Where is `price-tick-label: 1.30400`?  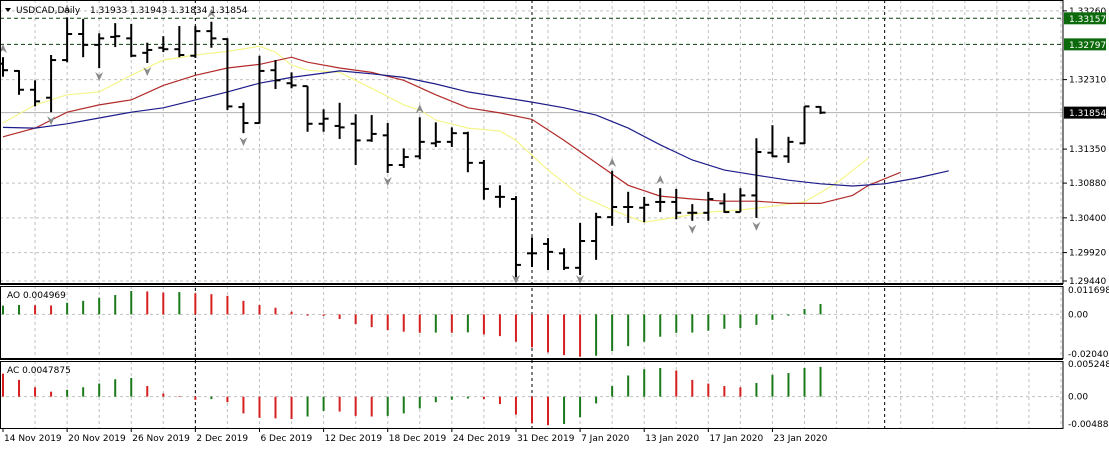
price-tick-label: 1.30400 is located at coordinates (1087, 219).